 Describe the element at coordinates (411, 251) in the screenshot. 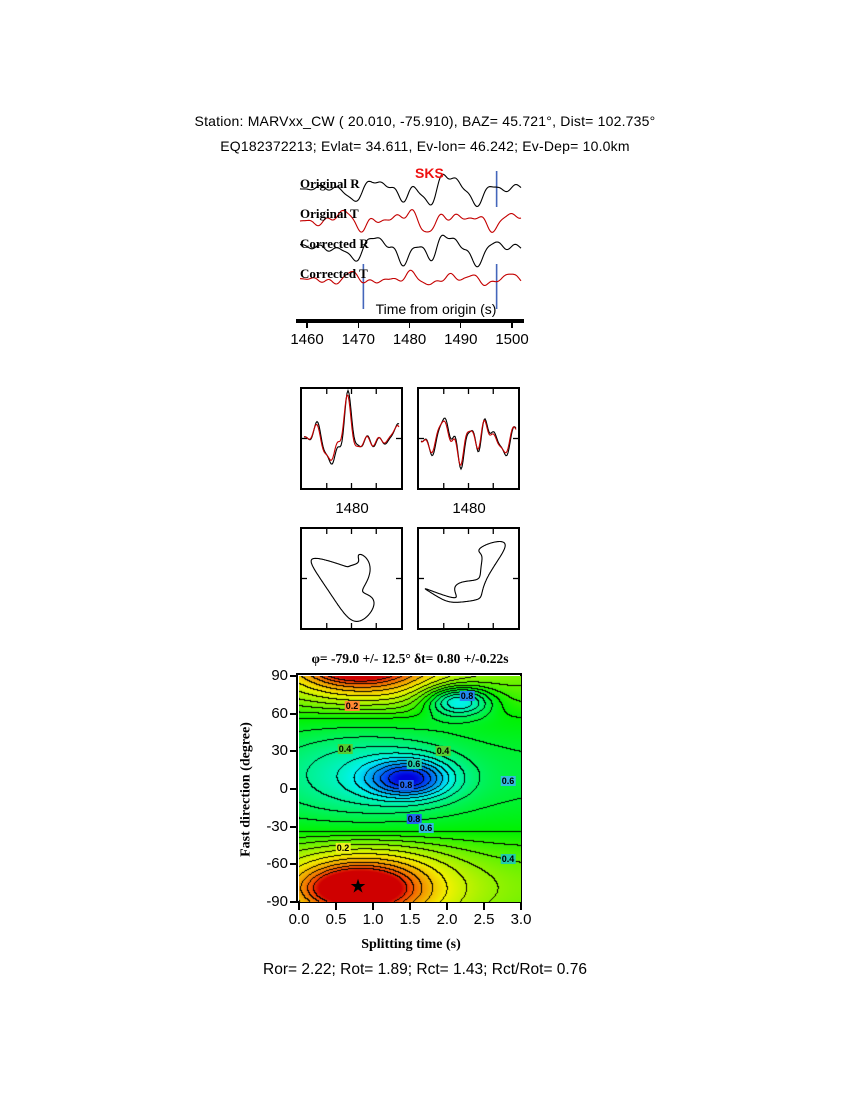

I see `trace-corrected-r` at that location.